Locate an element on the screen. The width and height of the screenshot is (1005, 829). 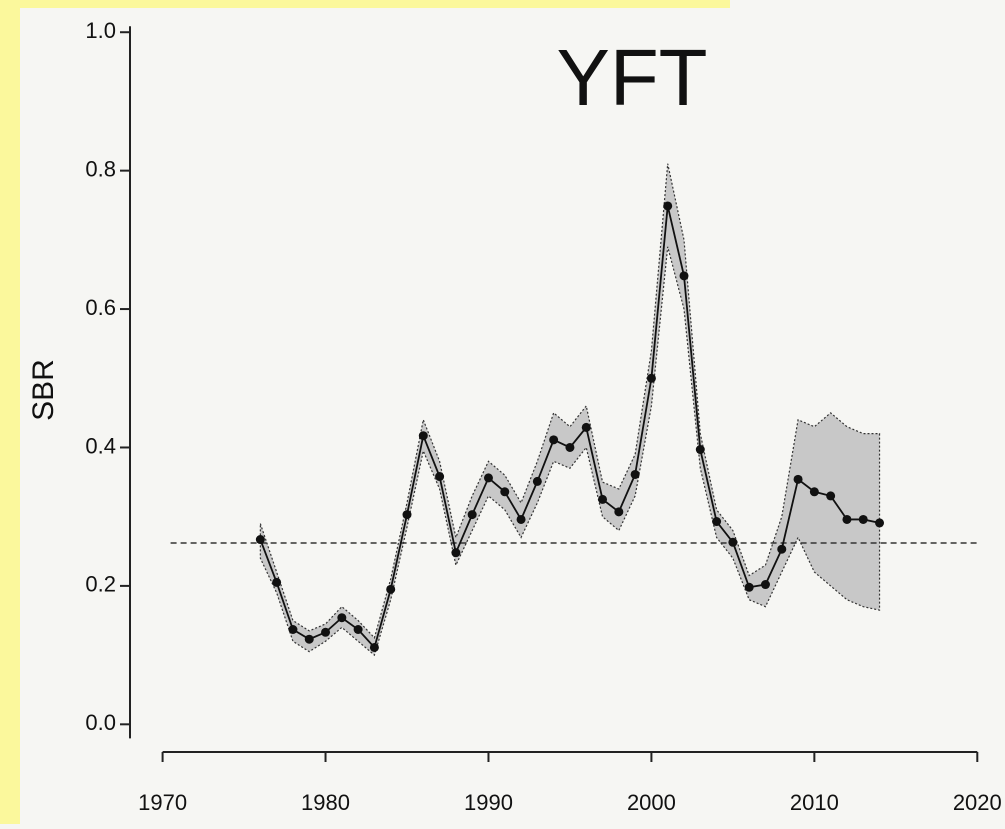
chart-title: YFT is located at coordinates (631, 77).